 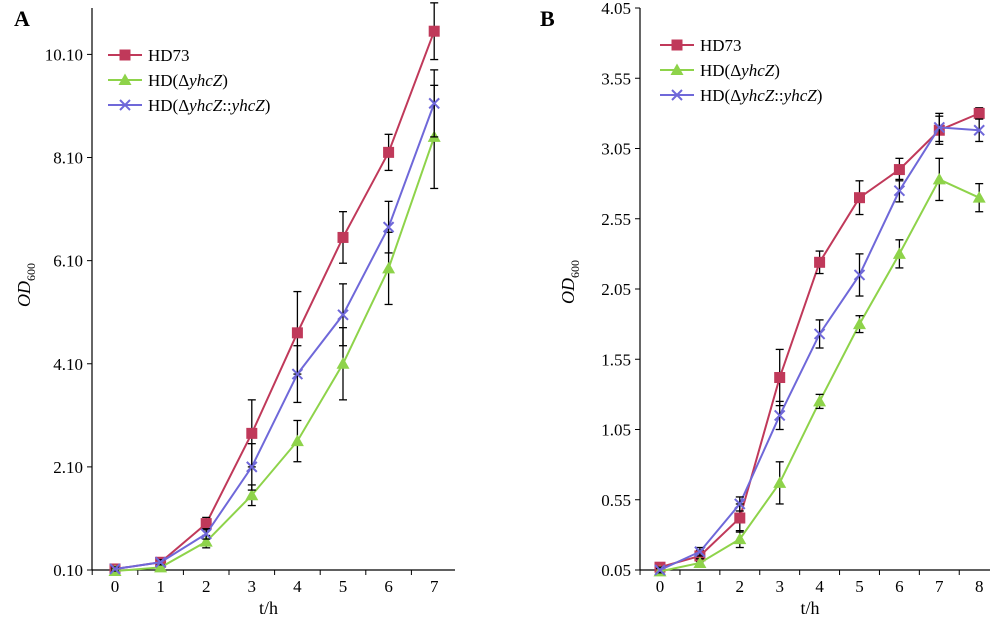 What do you see at coordinates (616, 149) in the screenshot?
I see `y-tick-label: 3.05` at bounding box center [616, 149].